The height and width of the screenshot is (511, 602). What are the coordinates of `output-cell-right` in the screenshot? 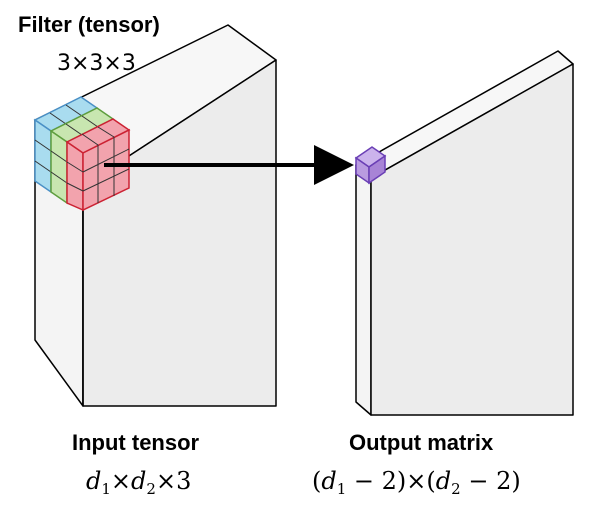 It's located at (377, 169).